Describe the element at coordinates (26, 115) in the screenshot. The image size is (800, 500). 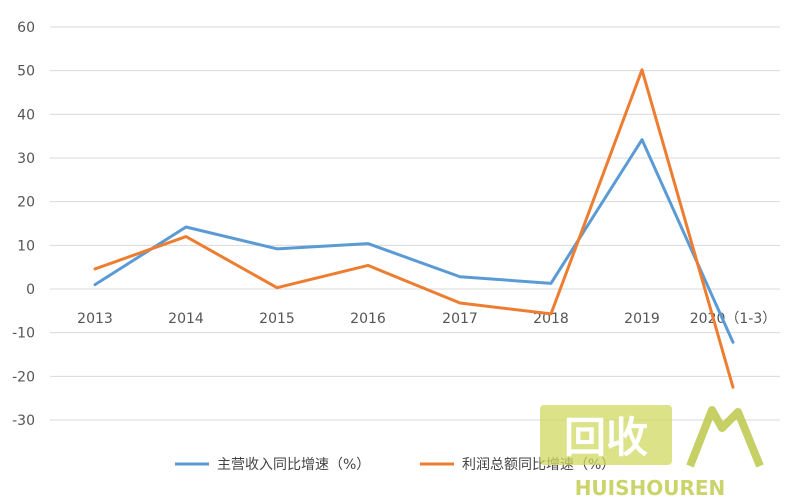
I see `y-tick-label: 40` at that location.